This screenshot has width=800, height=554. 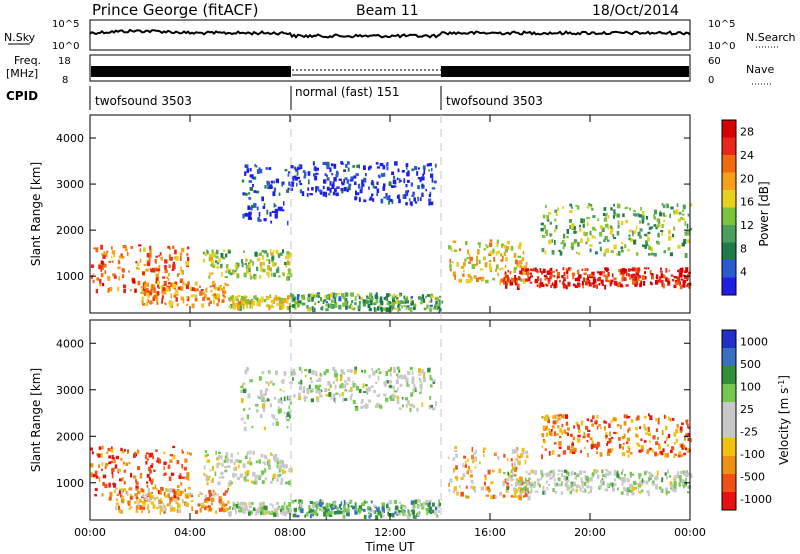 I want to click on colorbar-tick-label: -25, so click(x=749, y=431).